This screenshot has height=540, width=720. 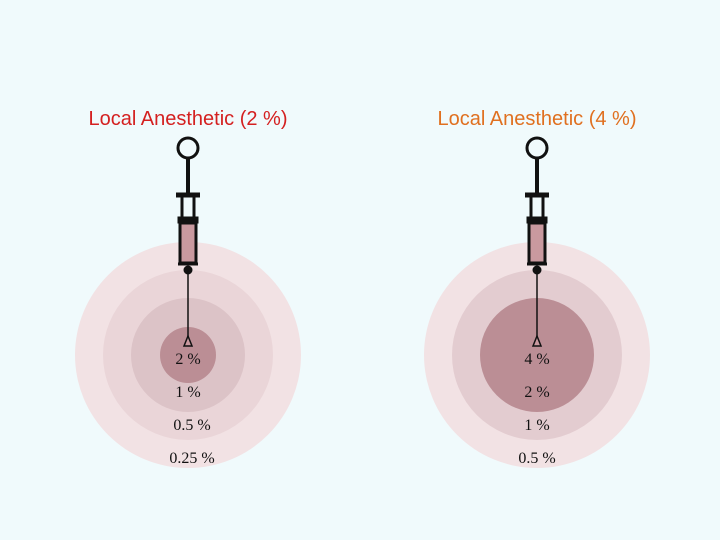 I want to click on panel-title: Local Anesthetic (4 %), so click(x=537, y=119).